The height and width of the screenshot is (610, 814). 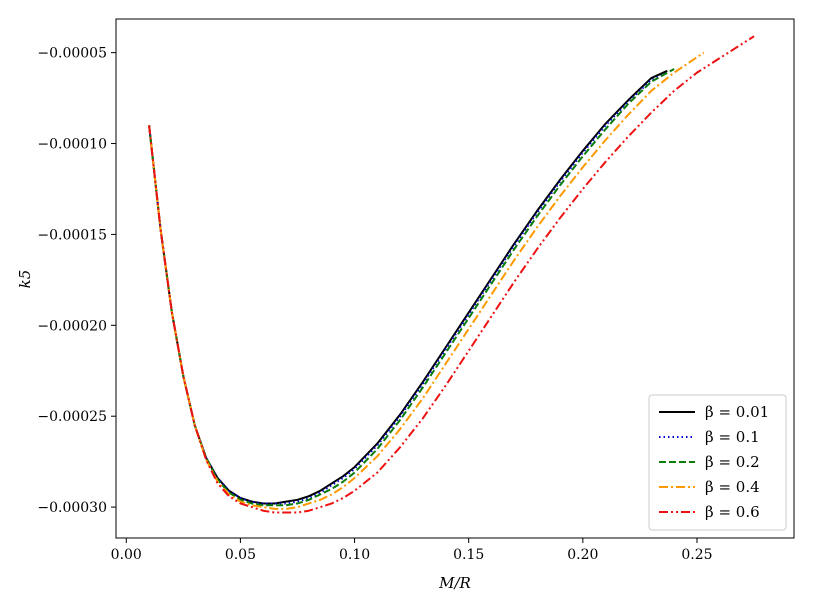 What do you see at coordinates (240, 555) in the screenshot?
I see `x-tick-label: 0.05` at bounding box center [240, 555].